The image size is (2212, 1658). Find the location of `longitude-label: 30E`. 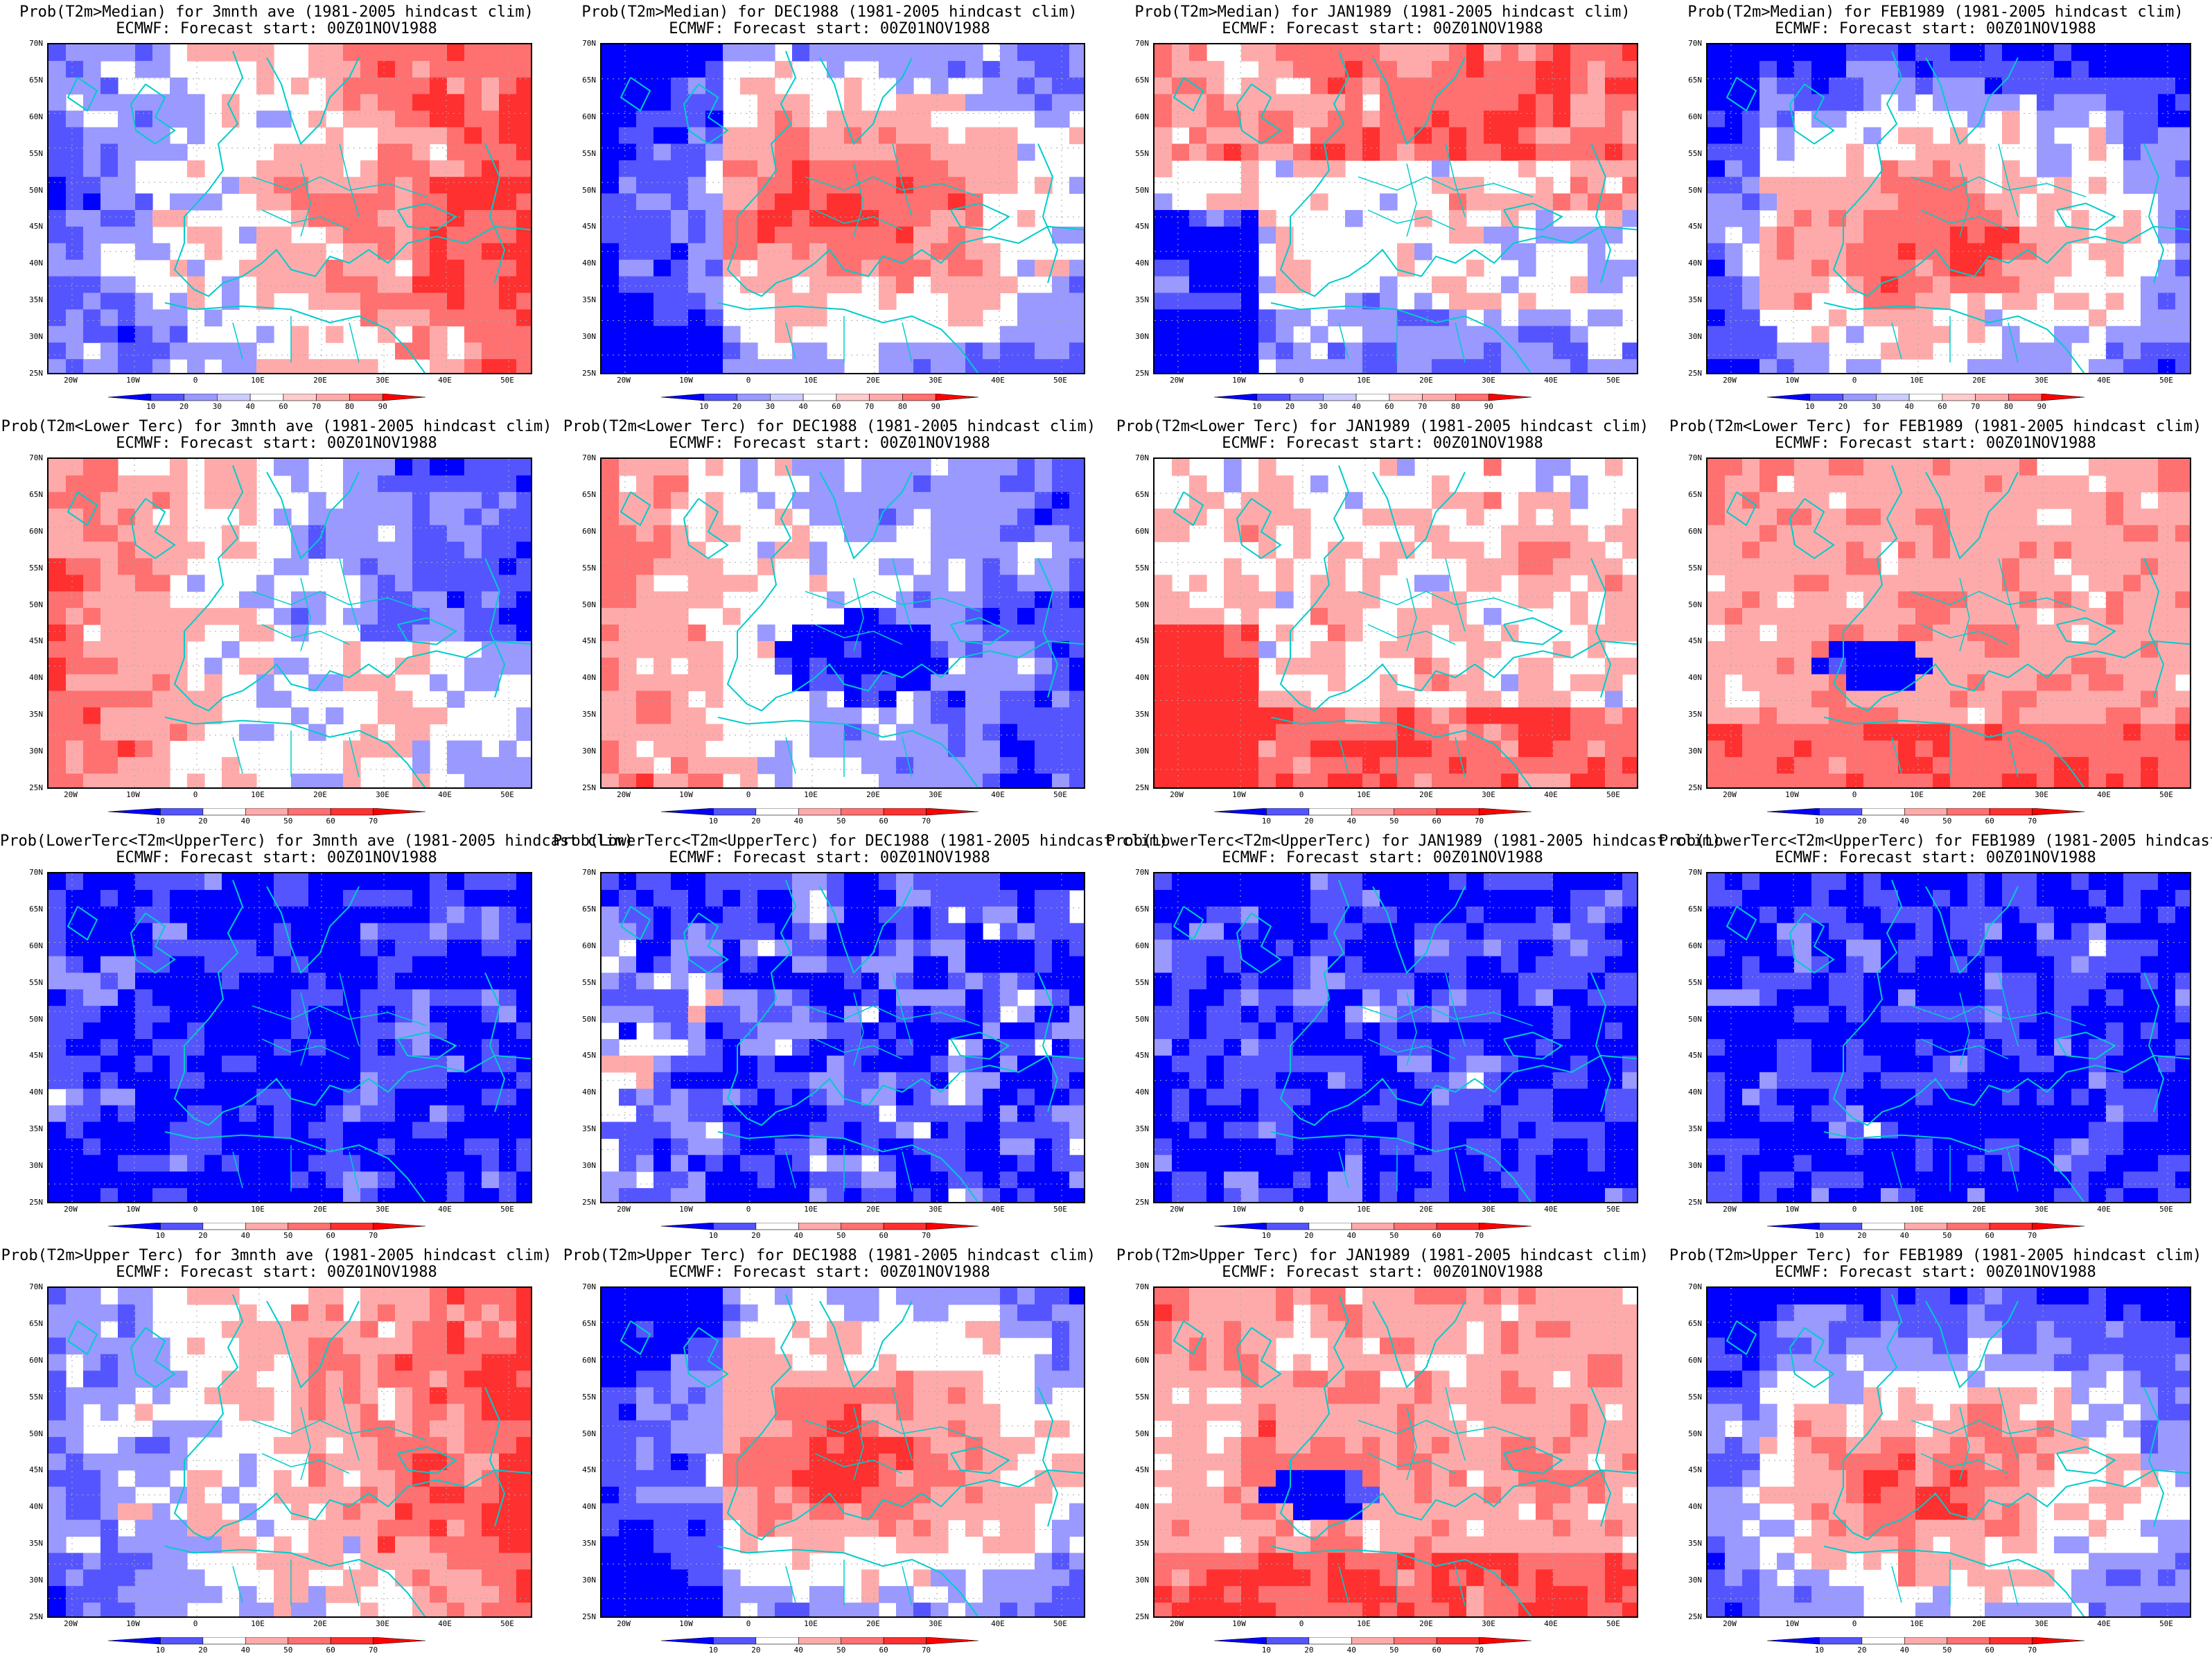

longitude-label: 30E is located at coordinates (935, 381).